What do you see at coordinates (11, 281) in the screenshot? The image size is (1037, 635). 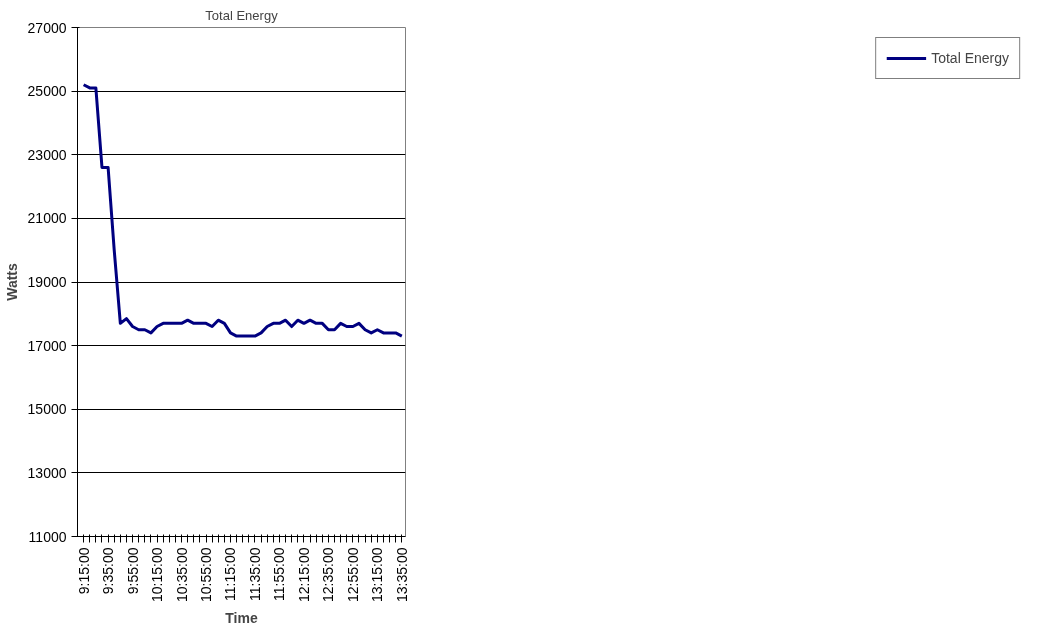 I see `y-axis-title: Watts` at bounding box center [11, 281].